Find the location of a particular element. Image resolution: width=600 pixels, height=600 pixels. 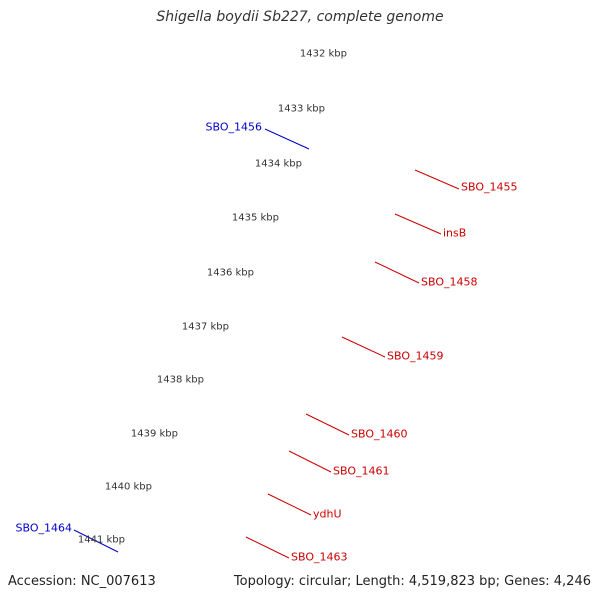

tick-label-1441: 1441 kbp is located at coordinates (101, 540).